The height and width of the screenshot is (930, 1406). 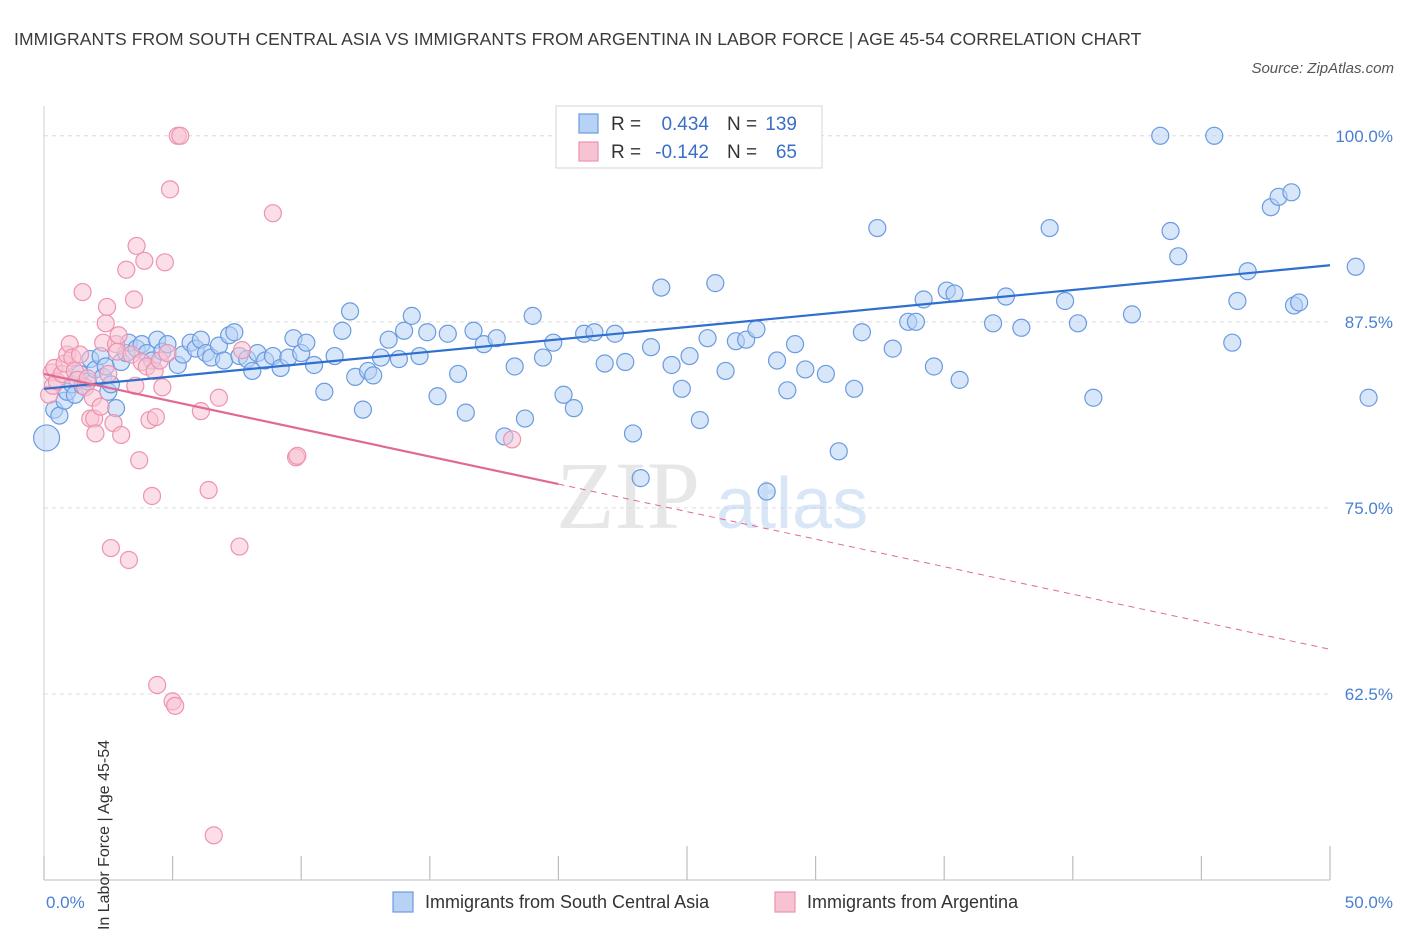 What do you see at coordinates (685, 124) in the screenshot?
I see `stats-r-value: 0.434` at bounding box center [685, 124].